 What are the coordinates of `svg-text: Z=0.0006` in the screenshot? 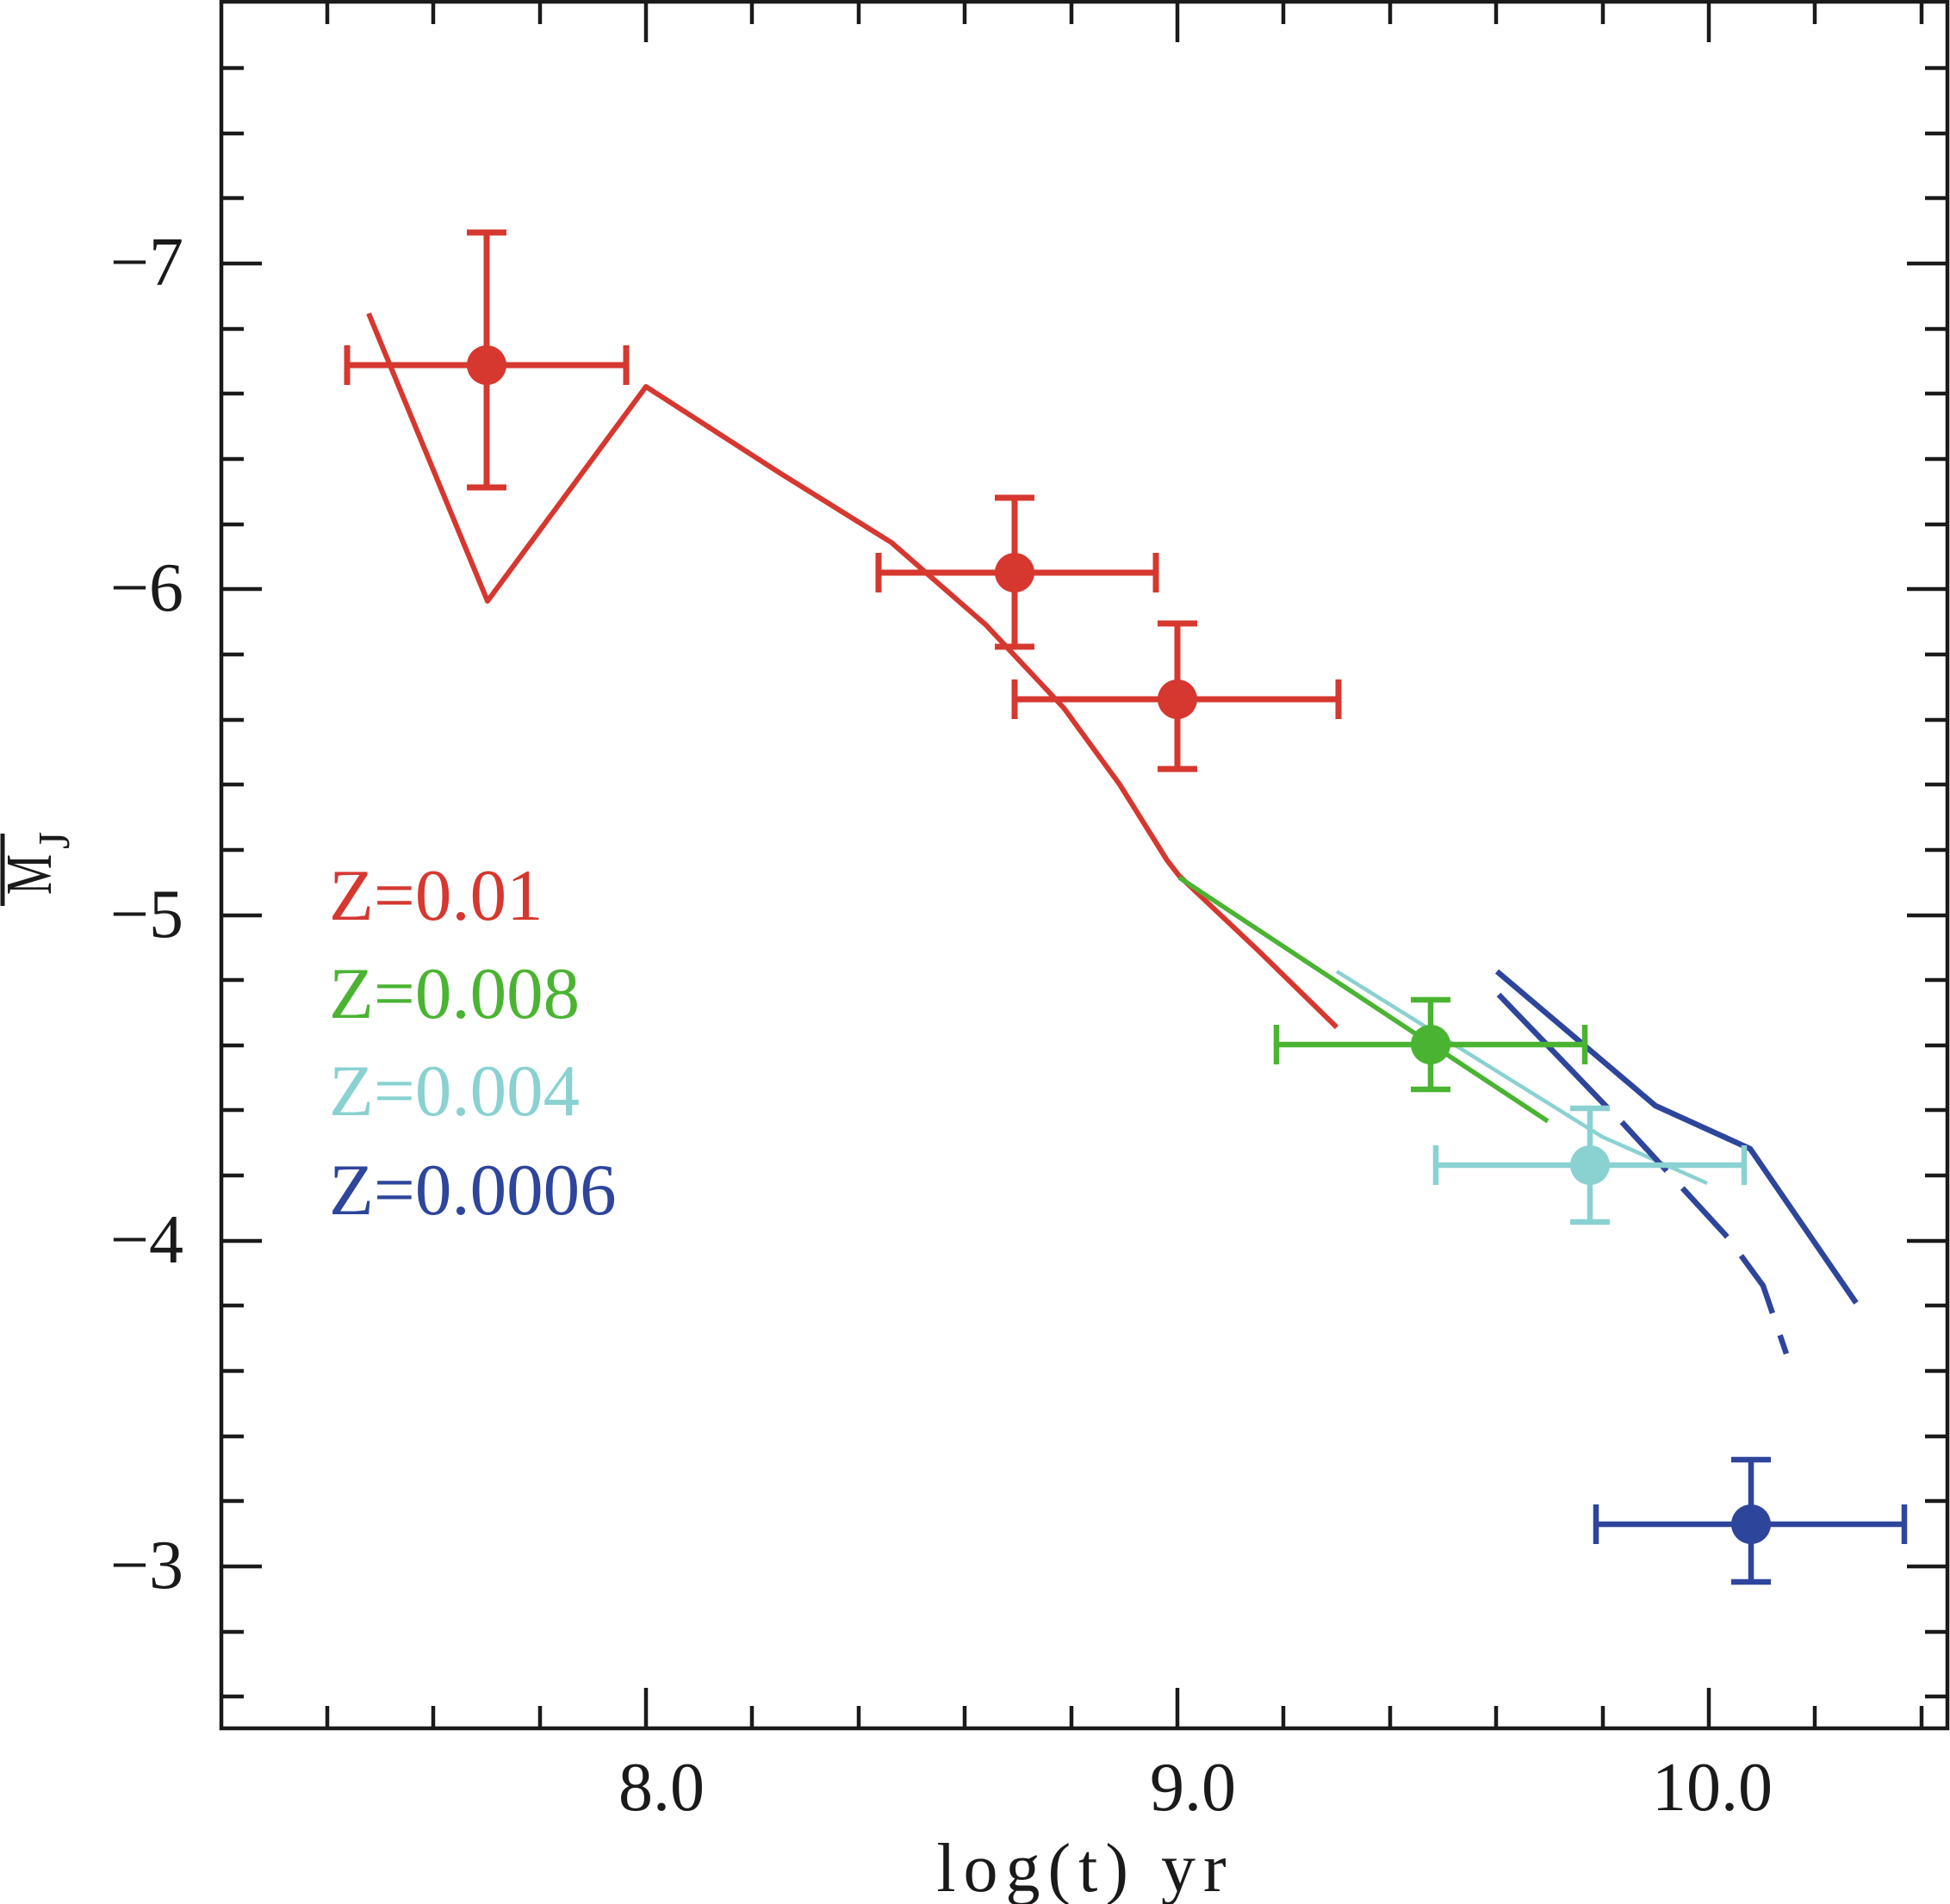 It's located at (473, 1190).